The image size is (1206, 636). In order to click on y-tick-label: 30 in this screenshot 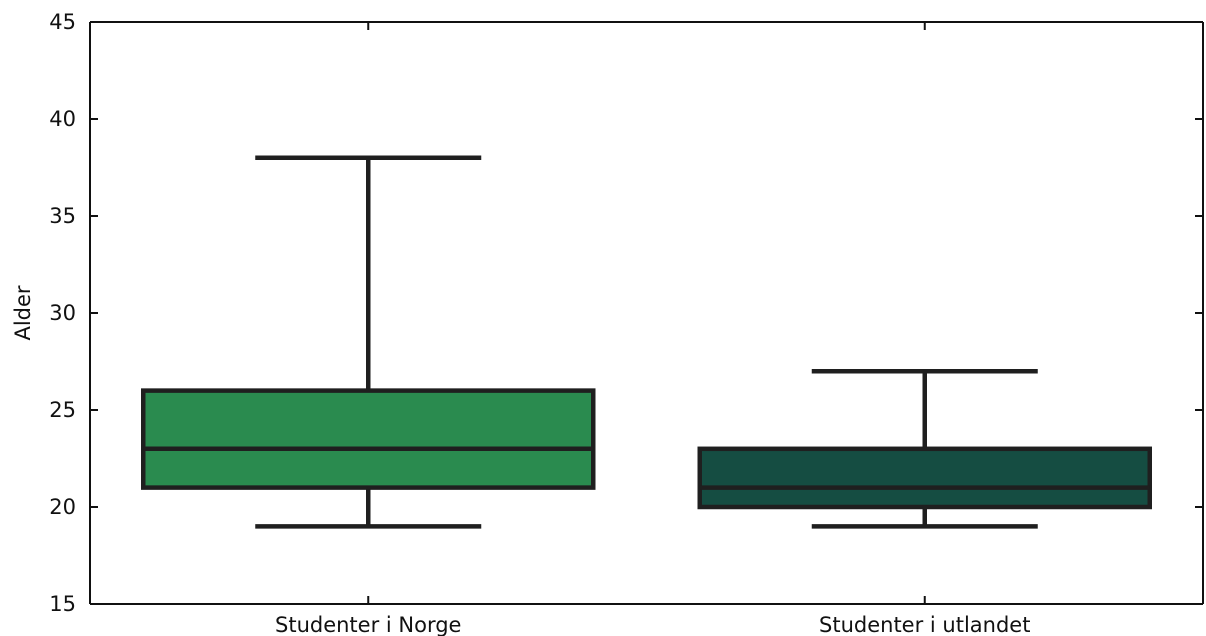, I will do `click(62, 313)`.